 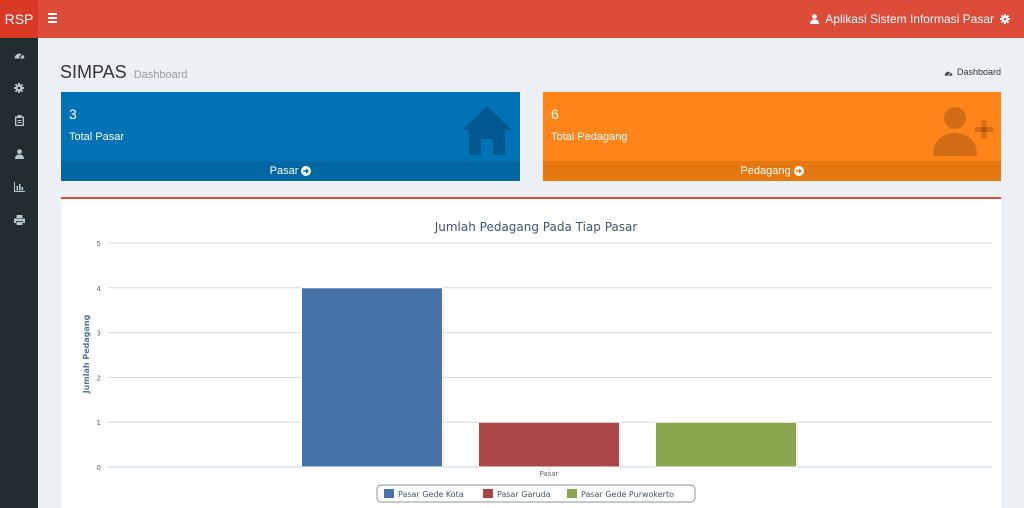 I want to click on page-title: SIMPAS Dashboard, so click(x=124, y=72).